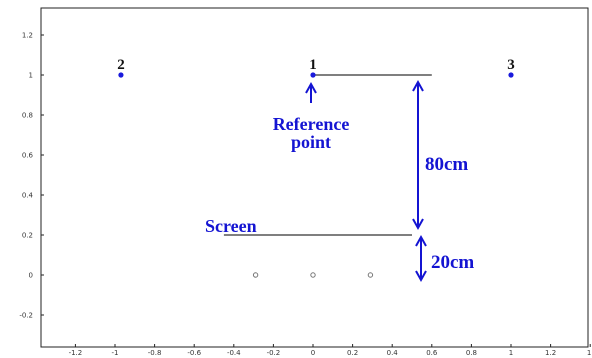 Image resolution: width=592 pixels, height=358 pixels. What do you see at coordinates (452, 262) in the screenshot?
I see `distance-20cm-label: 20cm` at bounding box center [452, 262].